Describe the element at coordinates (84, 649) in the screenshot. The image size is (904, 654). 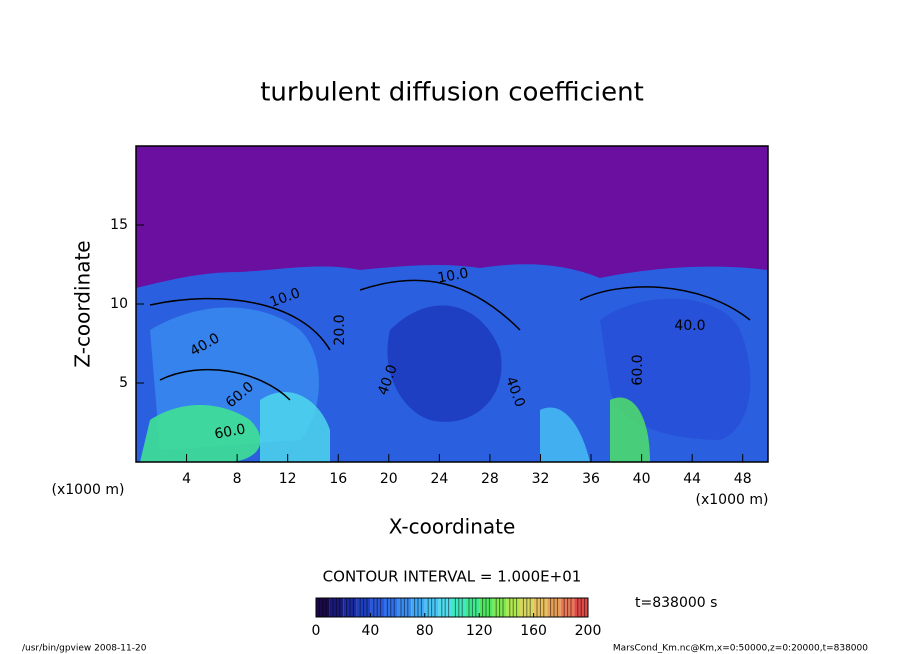
I see `footer-left: /usr/bin/gpview 2008-11-20` at that location.